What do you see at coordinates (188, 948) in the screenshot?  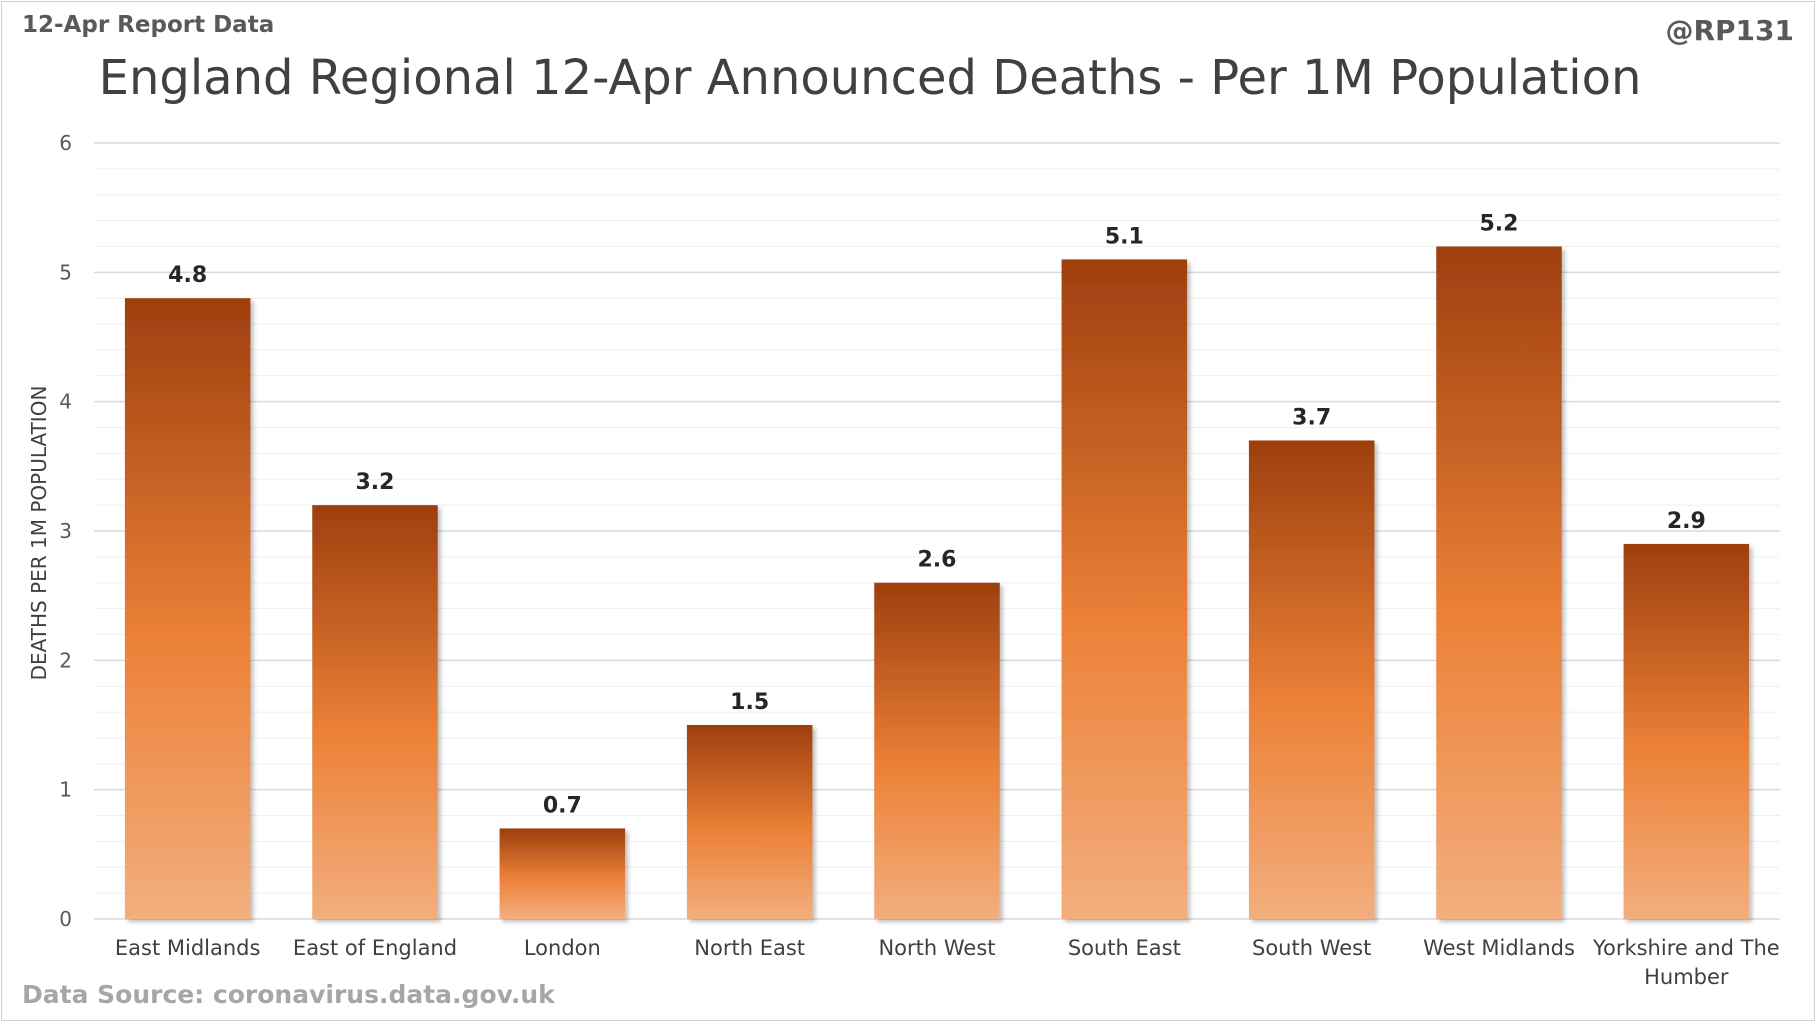 I see `x-category-label: East Midlands` at bounding box center [188, 948].